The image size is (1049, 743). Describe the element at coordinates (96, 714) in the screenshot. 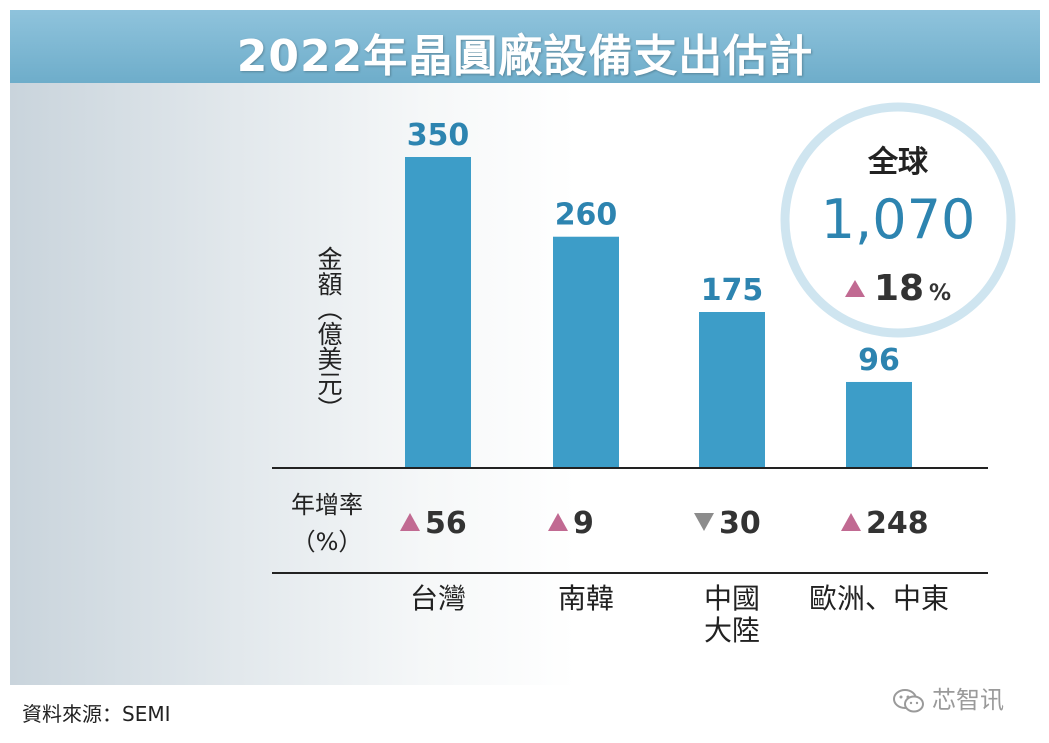

I see `source-note: 資料來源：SEMI` at that location.